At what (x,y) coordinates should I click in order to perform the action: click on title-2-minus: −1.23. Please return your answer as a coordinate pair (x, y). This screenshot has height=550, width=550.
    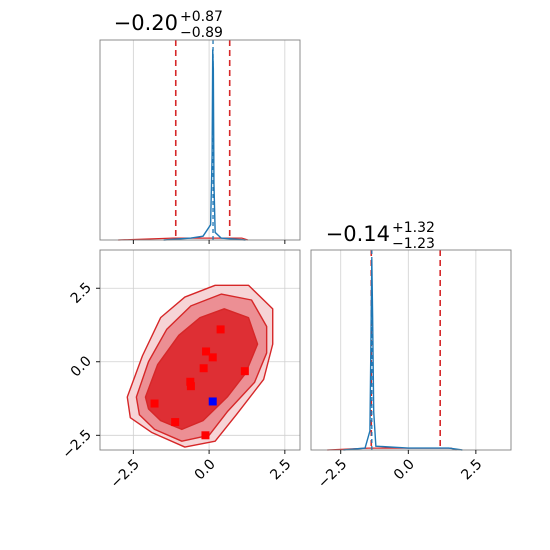
    Looking at the image, I should click on (413, 244).